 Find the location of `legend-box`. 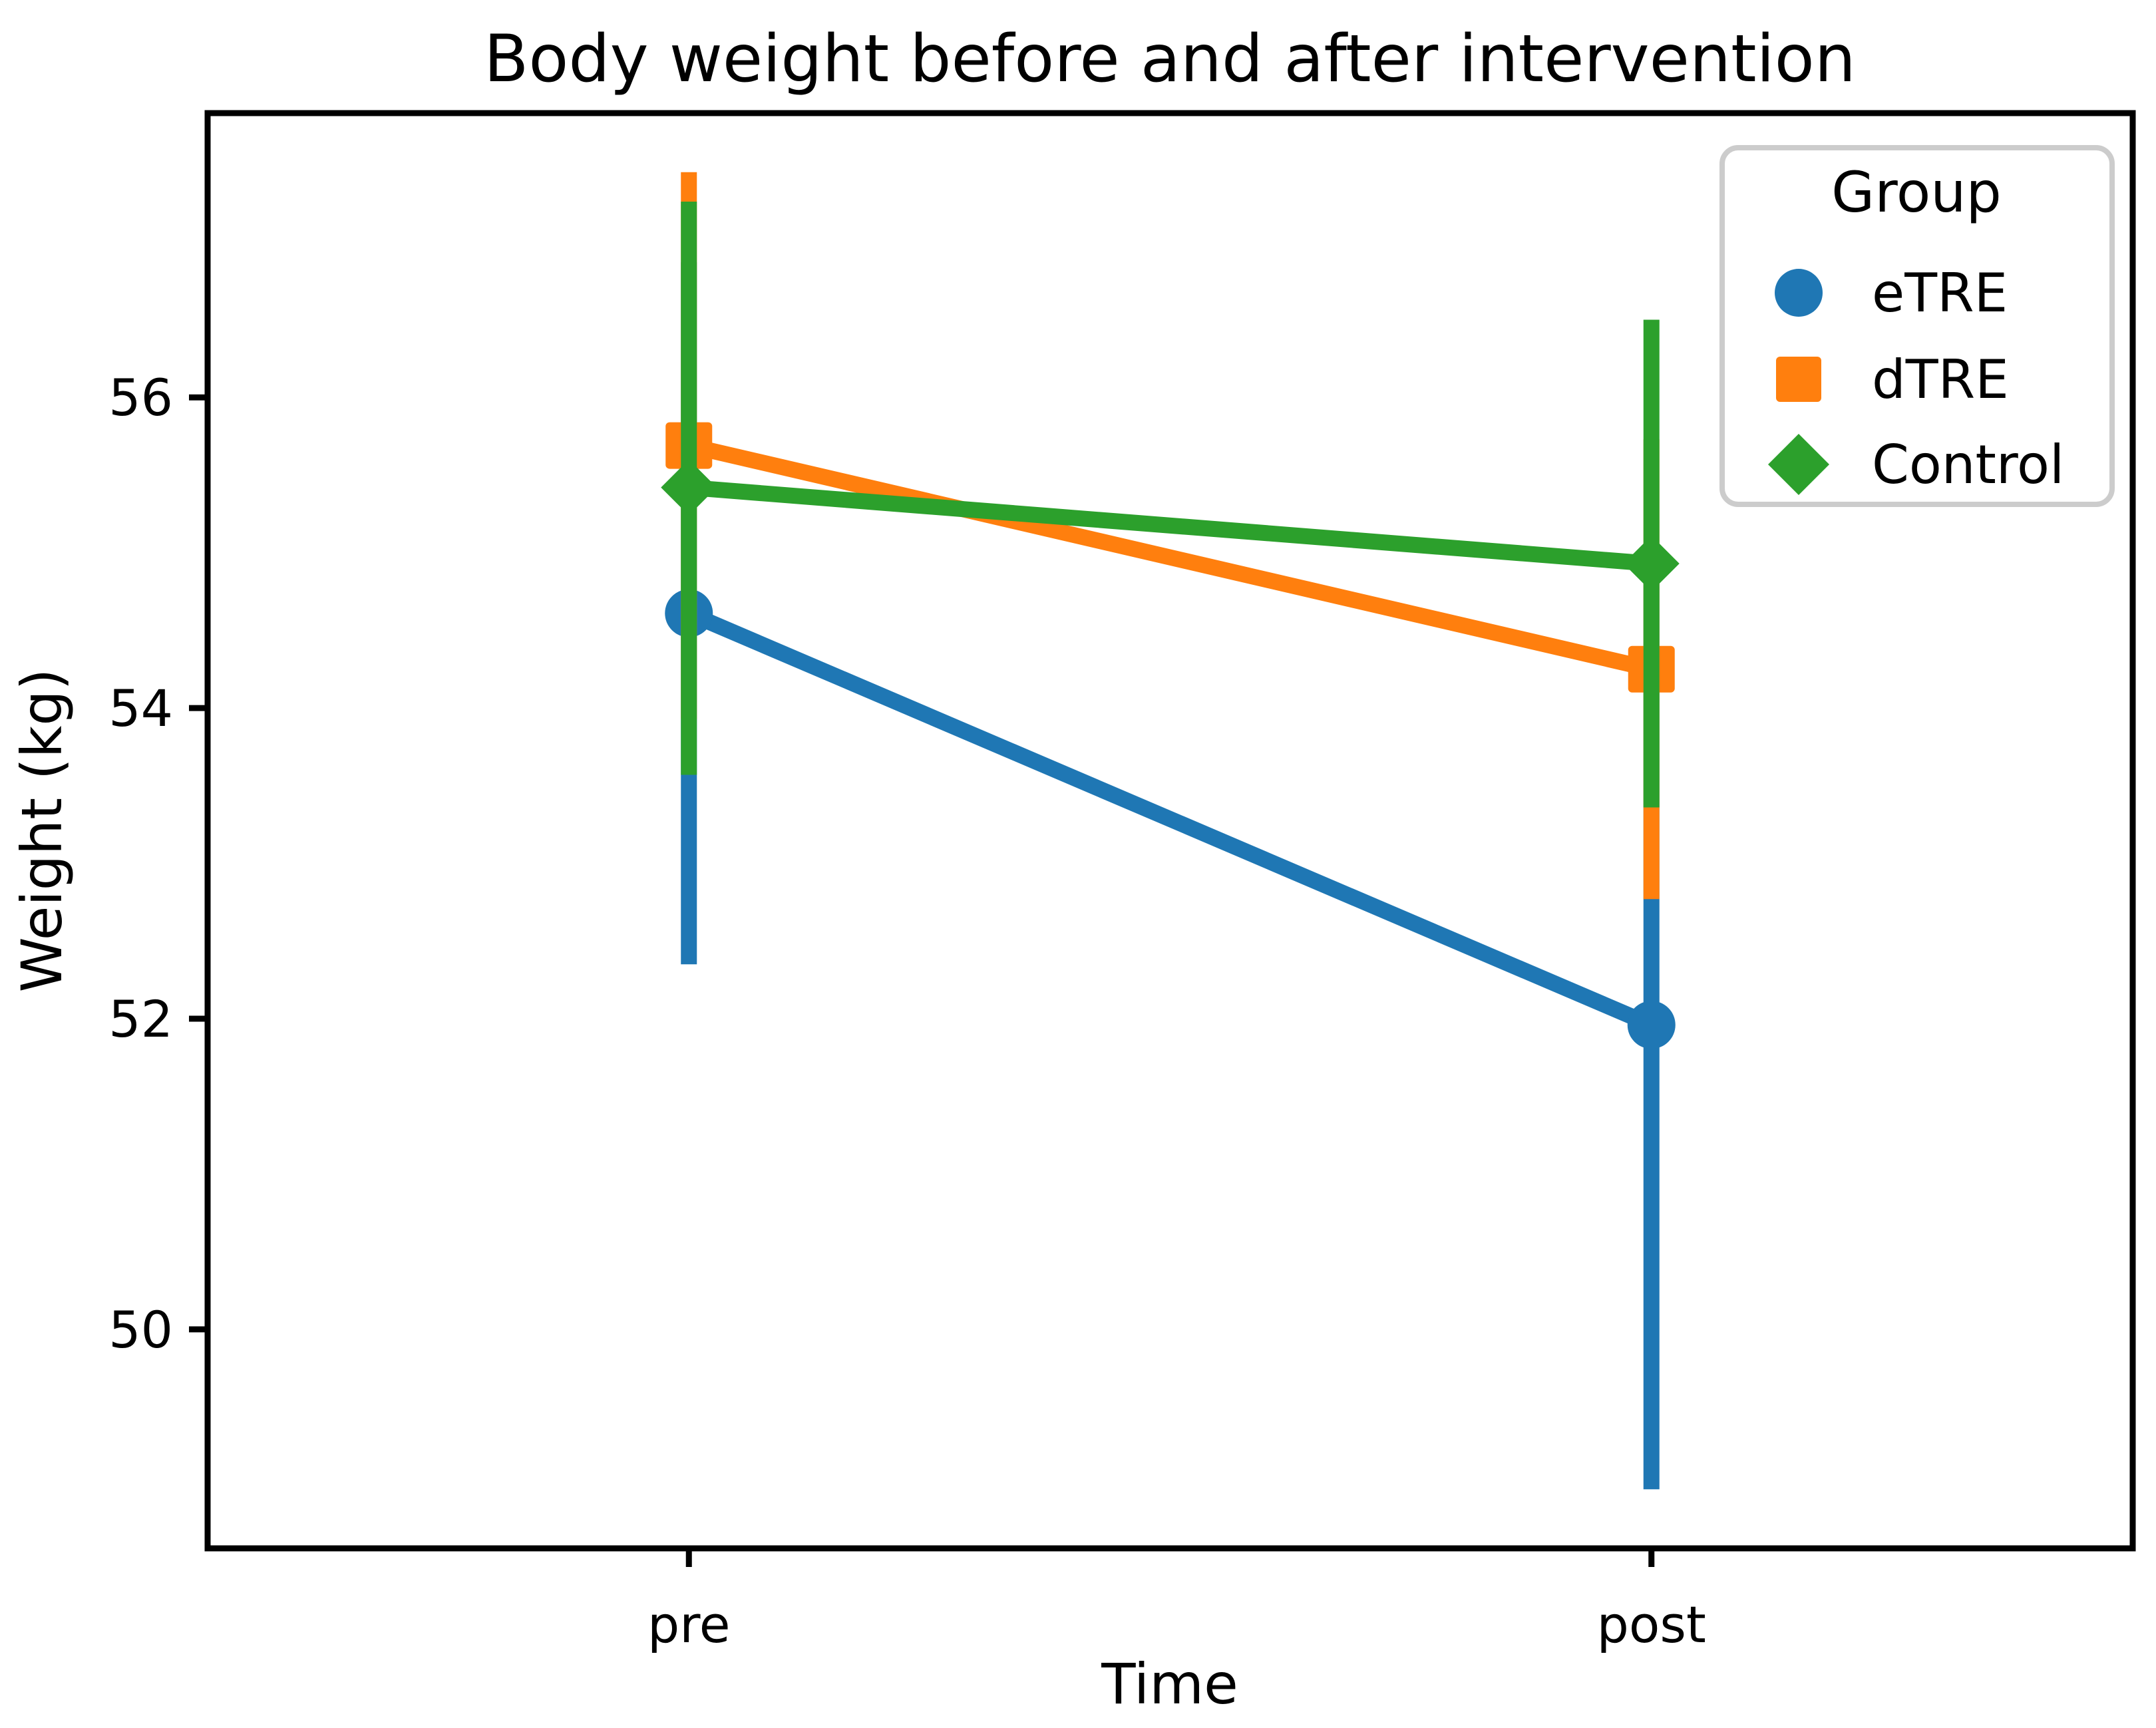

legend-box is located at coordinates (1917, 326).